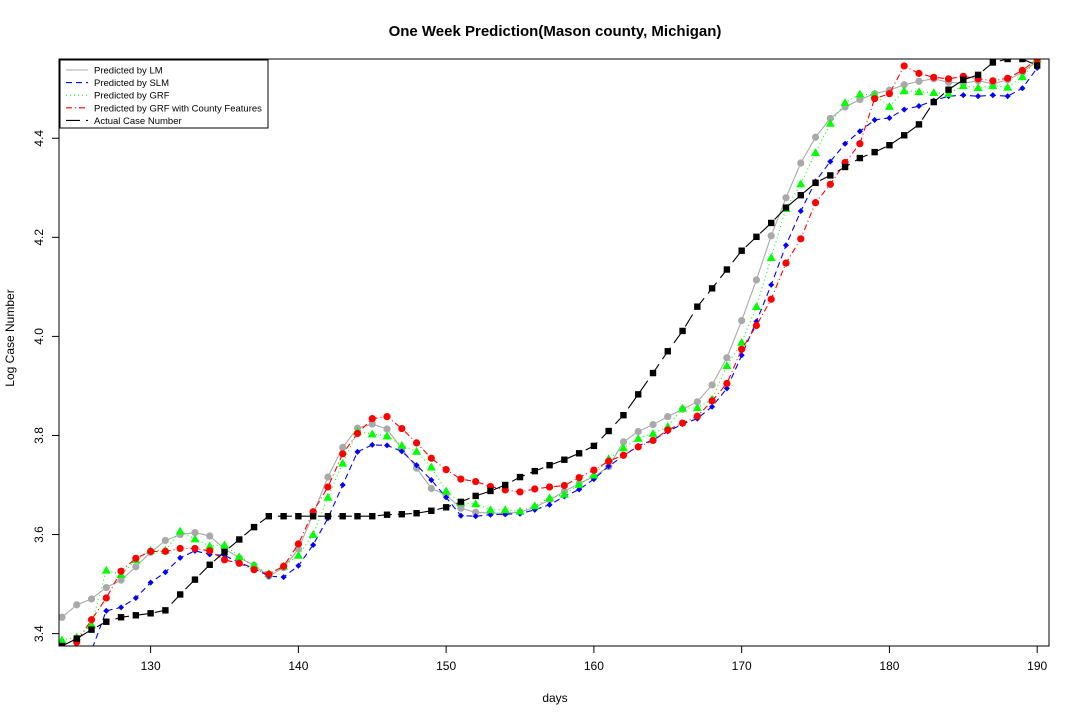 Image resolution: width=1080 pixels, height=720 pixels. I want to click on legend-item: Predicted by GRF with County Features, so click(164, 108).